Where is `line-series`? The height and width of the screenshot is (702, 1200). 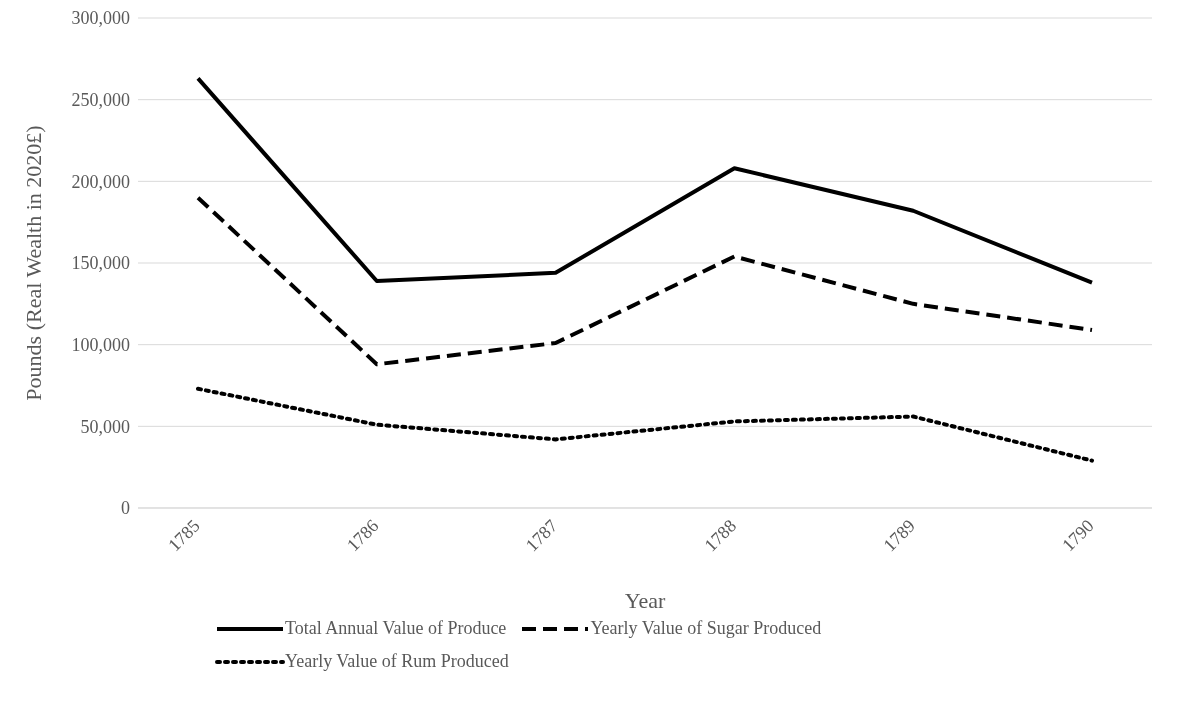 line-series is located at coordinates (645, 424).